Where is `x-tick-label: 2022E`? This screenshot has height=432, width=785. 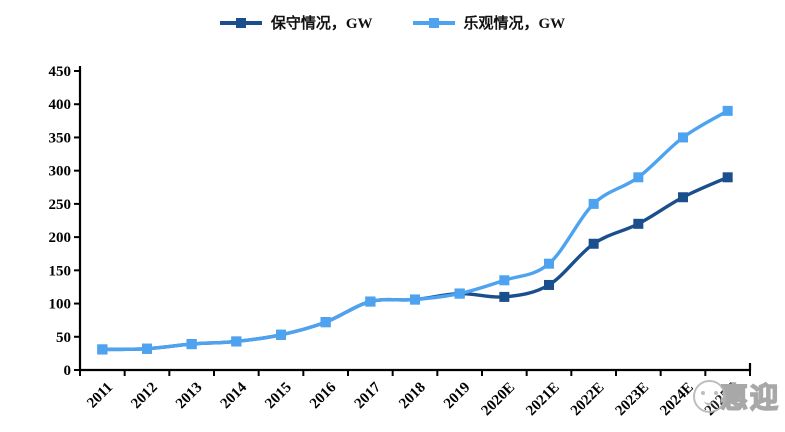
x-tick-label: 2022E is located at coordinates (588, 400).